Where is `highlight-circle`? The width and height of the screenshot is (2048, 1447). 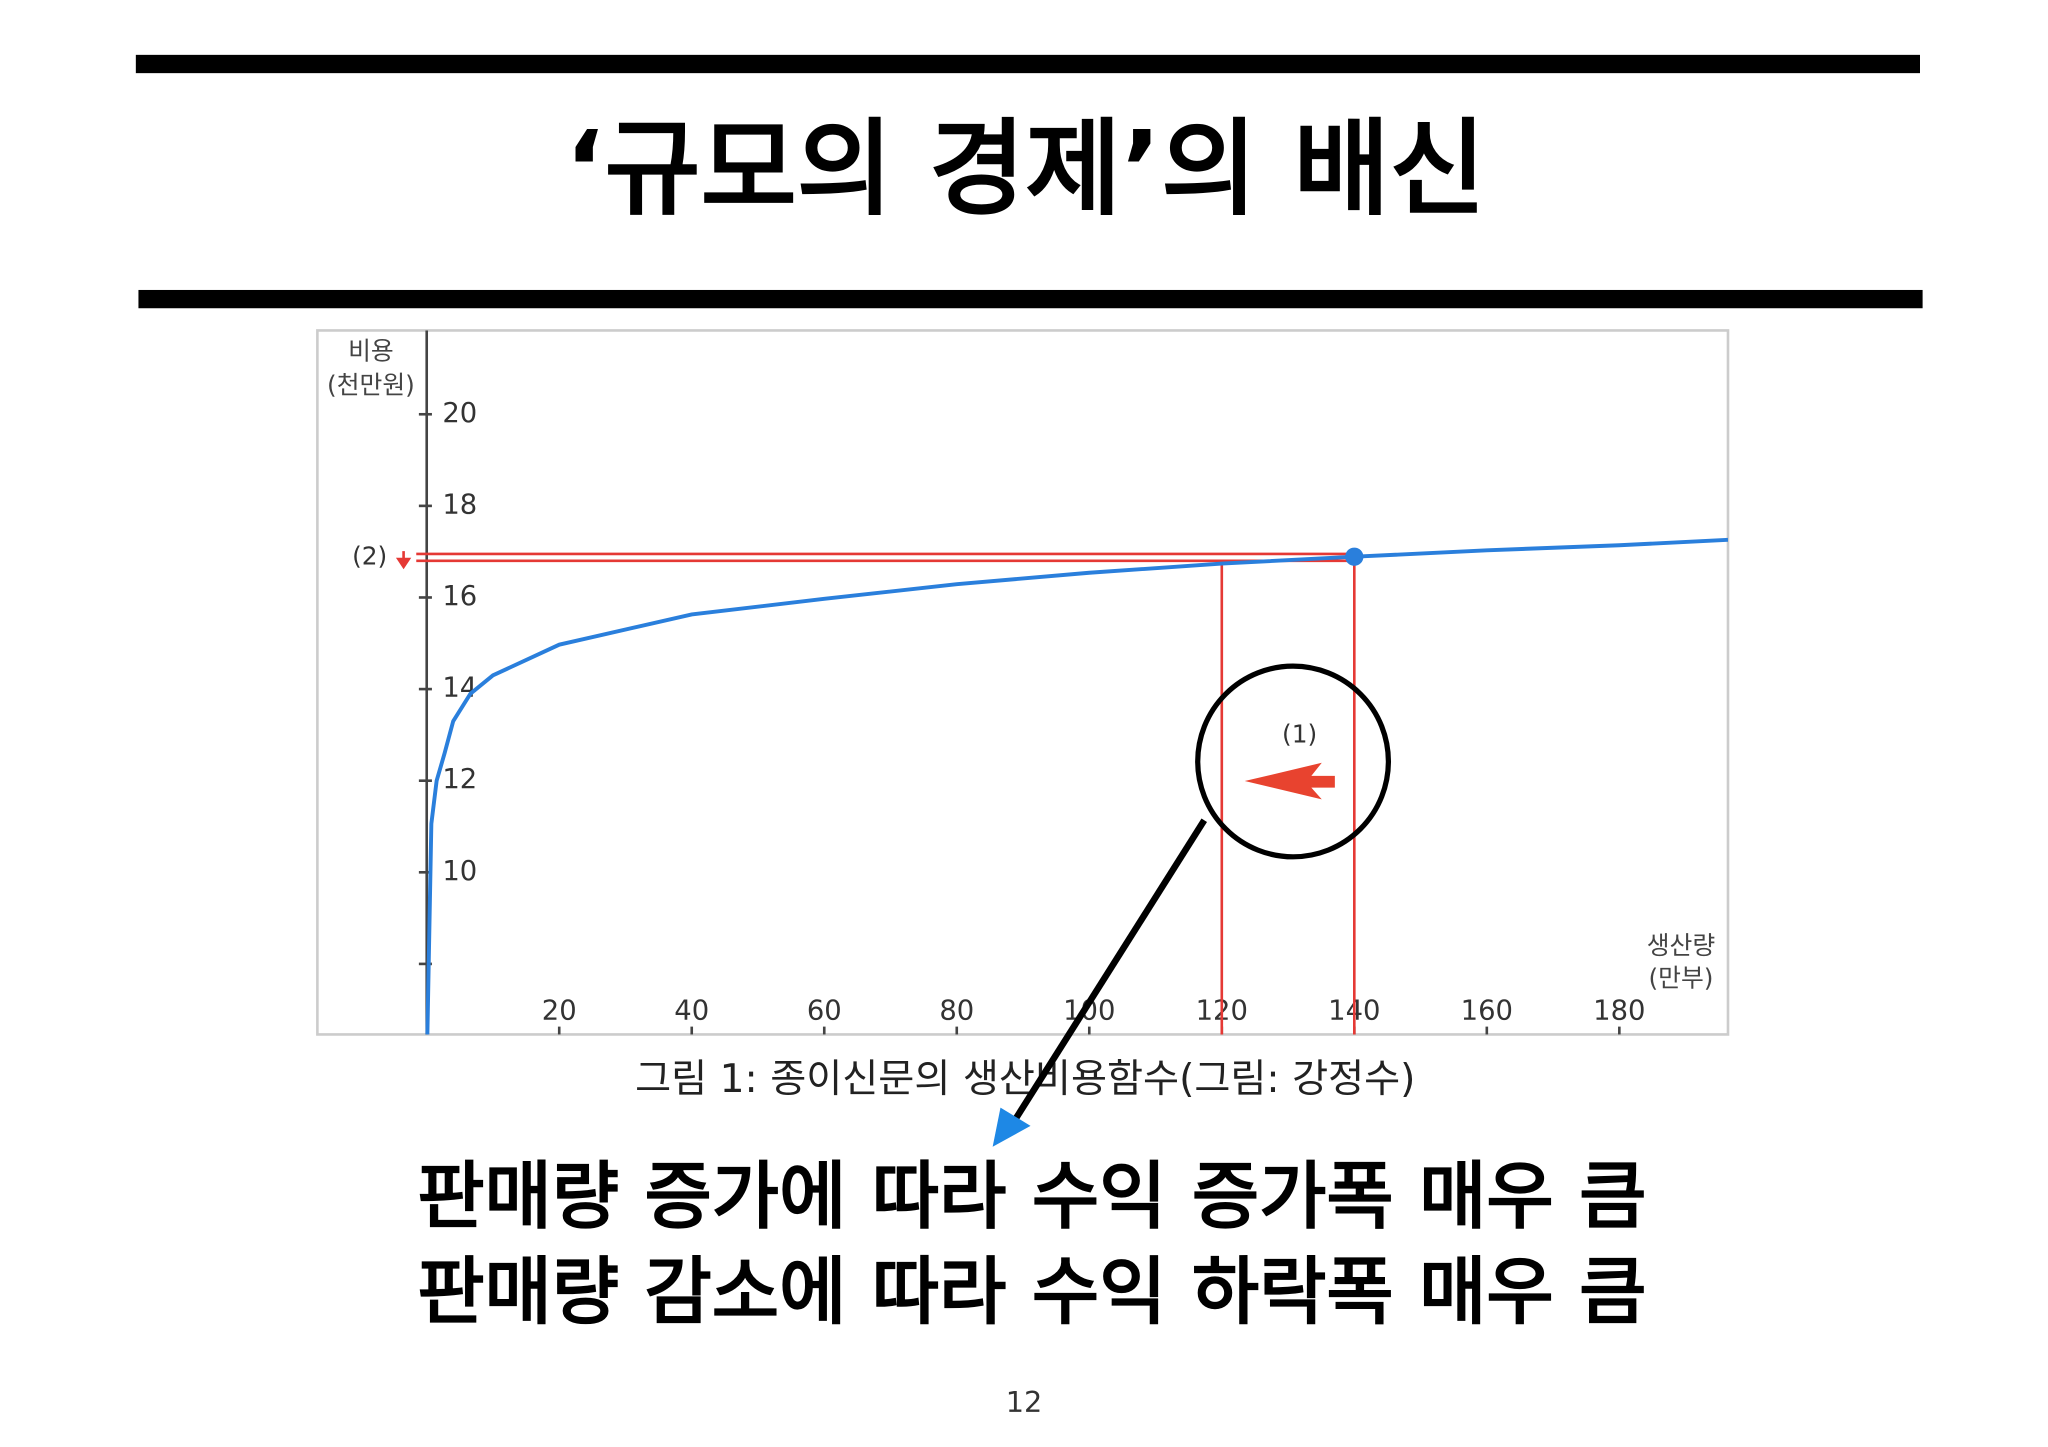
highlight-circle is located at coordinates (1293, 761).